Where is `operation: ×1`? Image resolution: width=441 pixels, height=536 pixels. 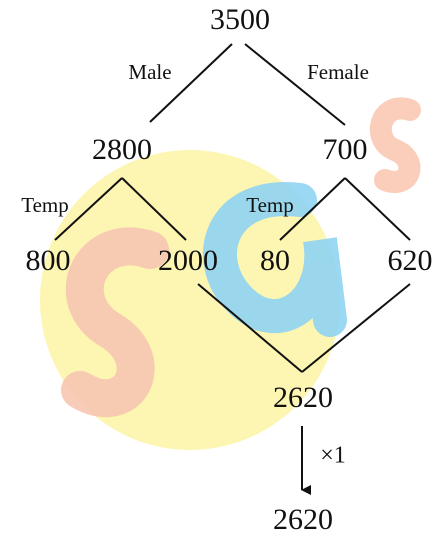
operation: ×1 is located at coordinates (333, 456).